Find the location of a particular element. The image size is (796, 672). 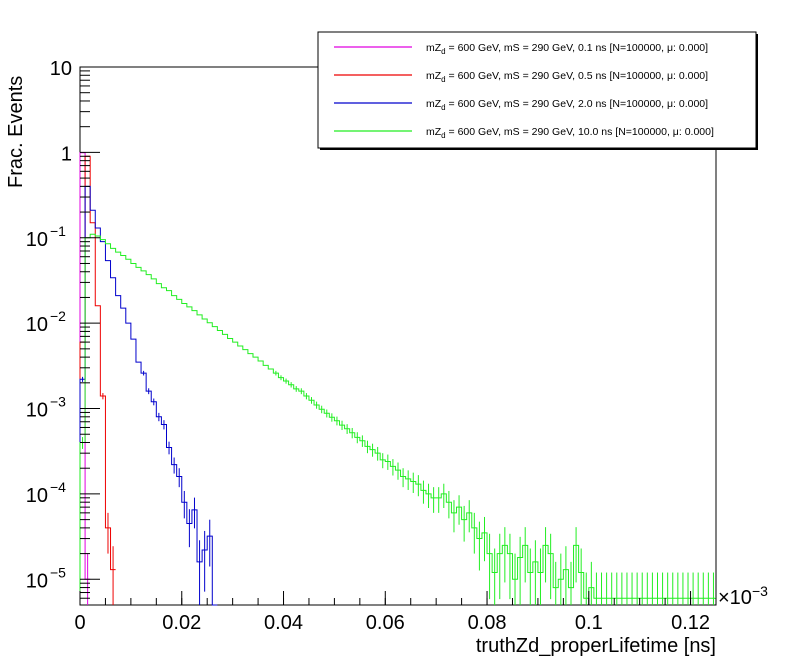

y-tick-label: 1 is located at coordinates (66, 154).